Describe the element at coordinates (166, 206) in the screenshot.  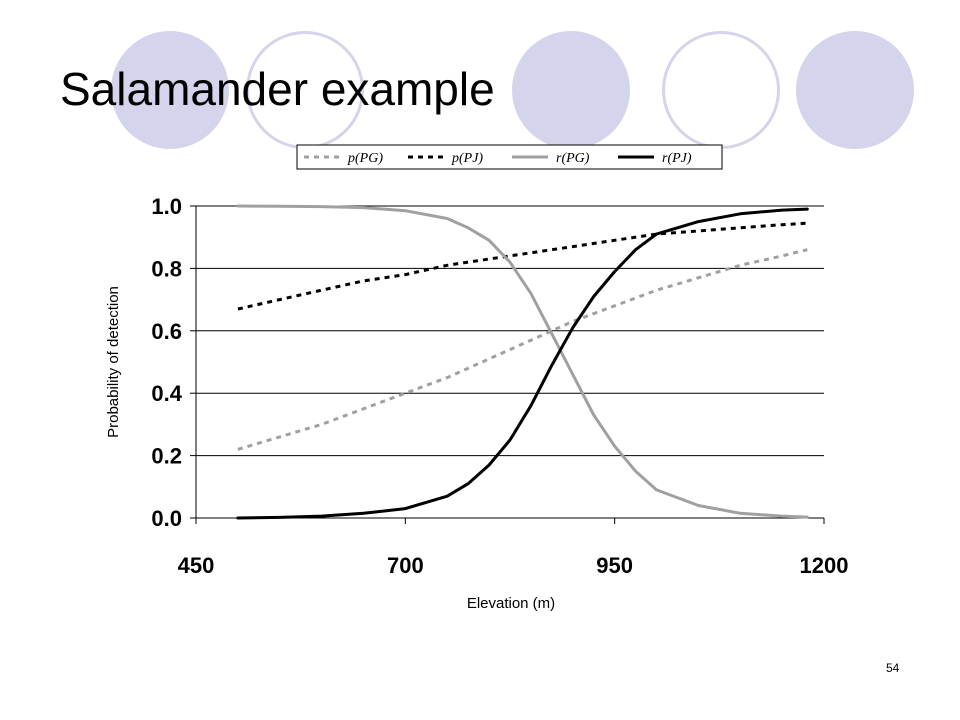
I see `y-tick-label: 1.0` at that location.